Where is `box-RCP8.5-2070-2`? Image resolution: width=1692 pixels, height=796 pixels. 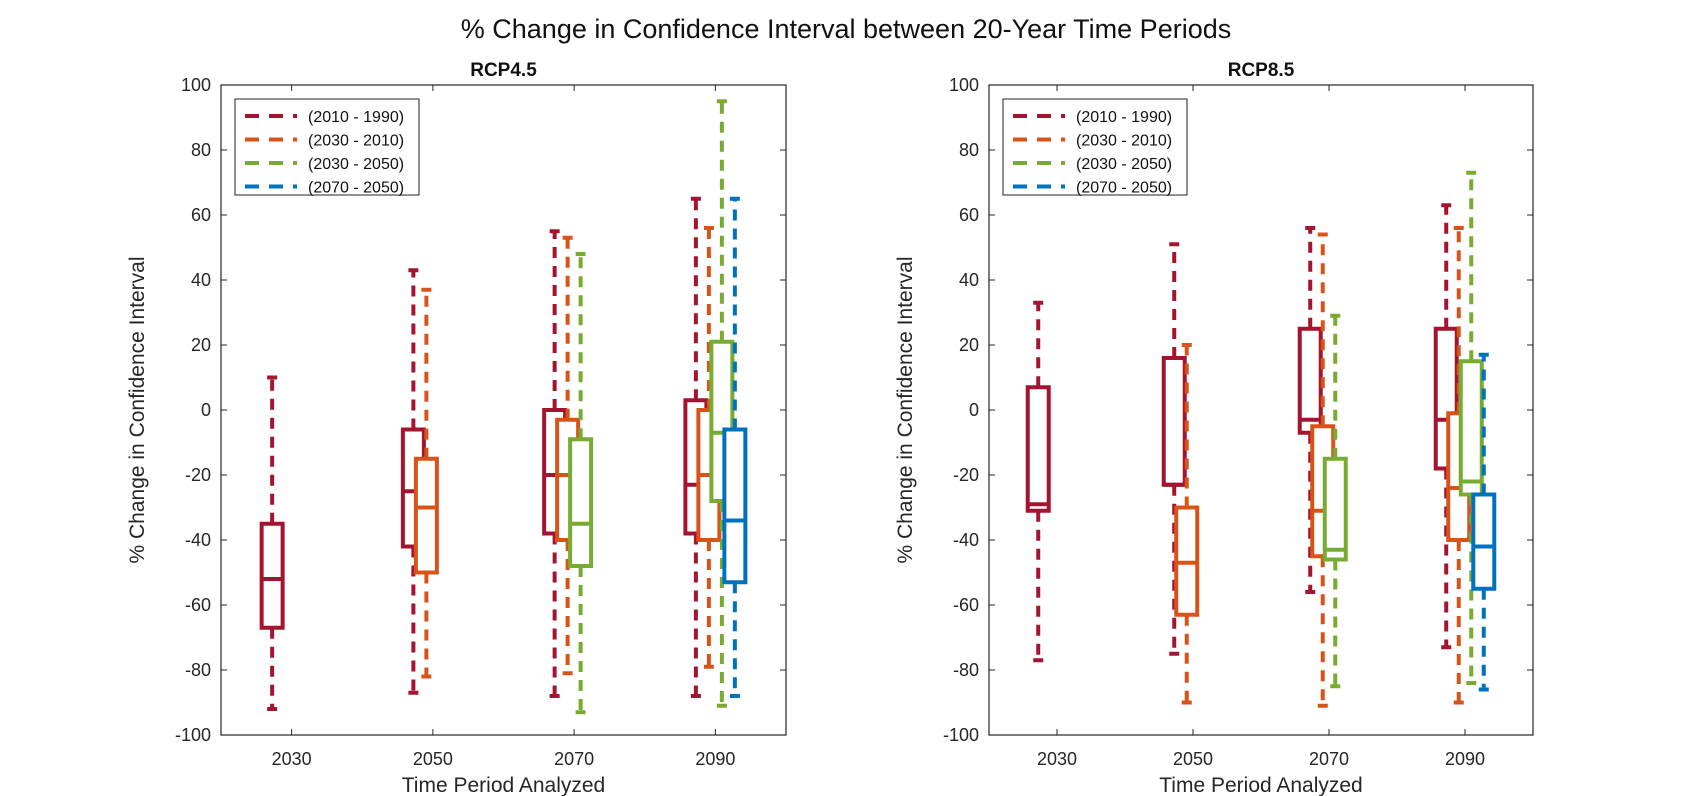
box-RCP8.5-2070-2 is located at coordinates (1335, 501).